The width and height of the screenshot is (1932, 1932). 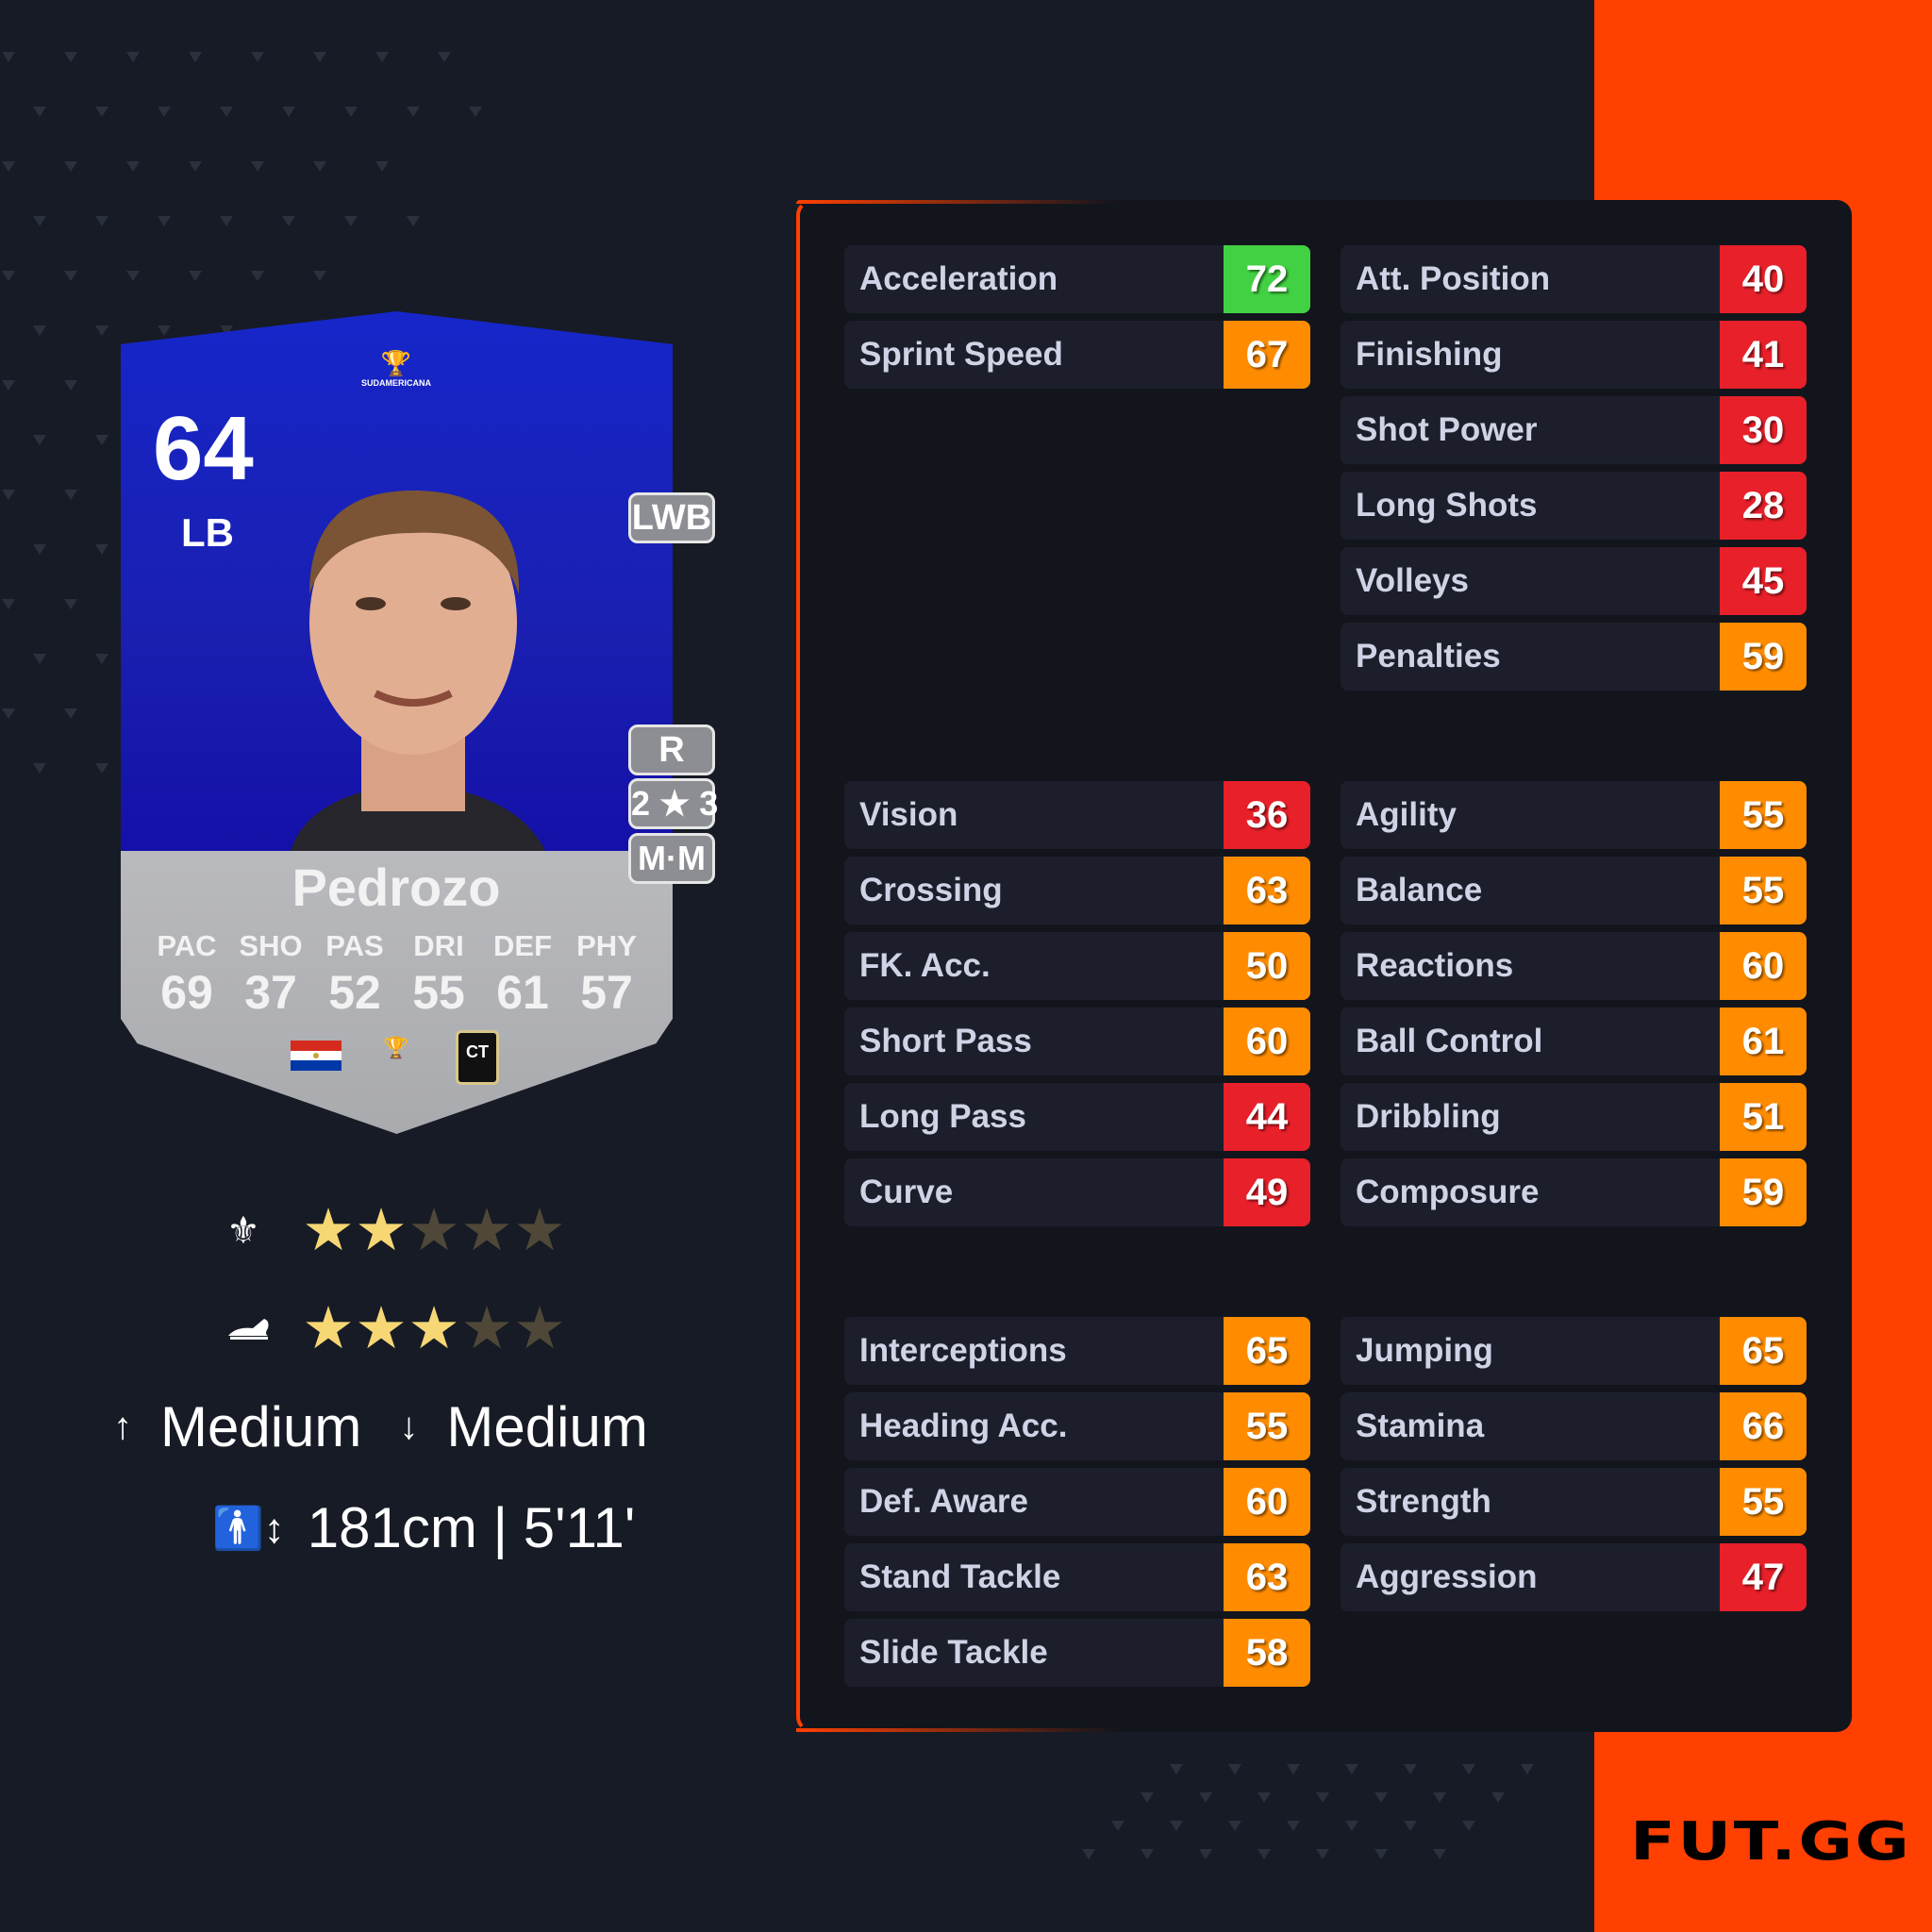 I want to click on stat-value: 49, so click(x=1267, y=1192).